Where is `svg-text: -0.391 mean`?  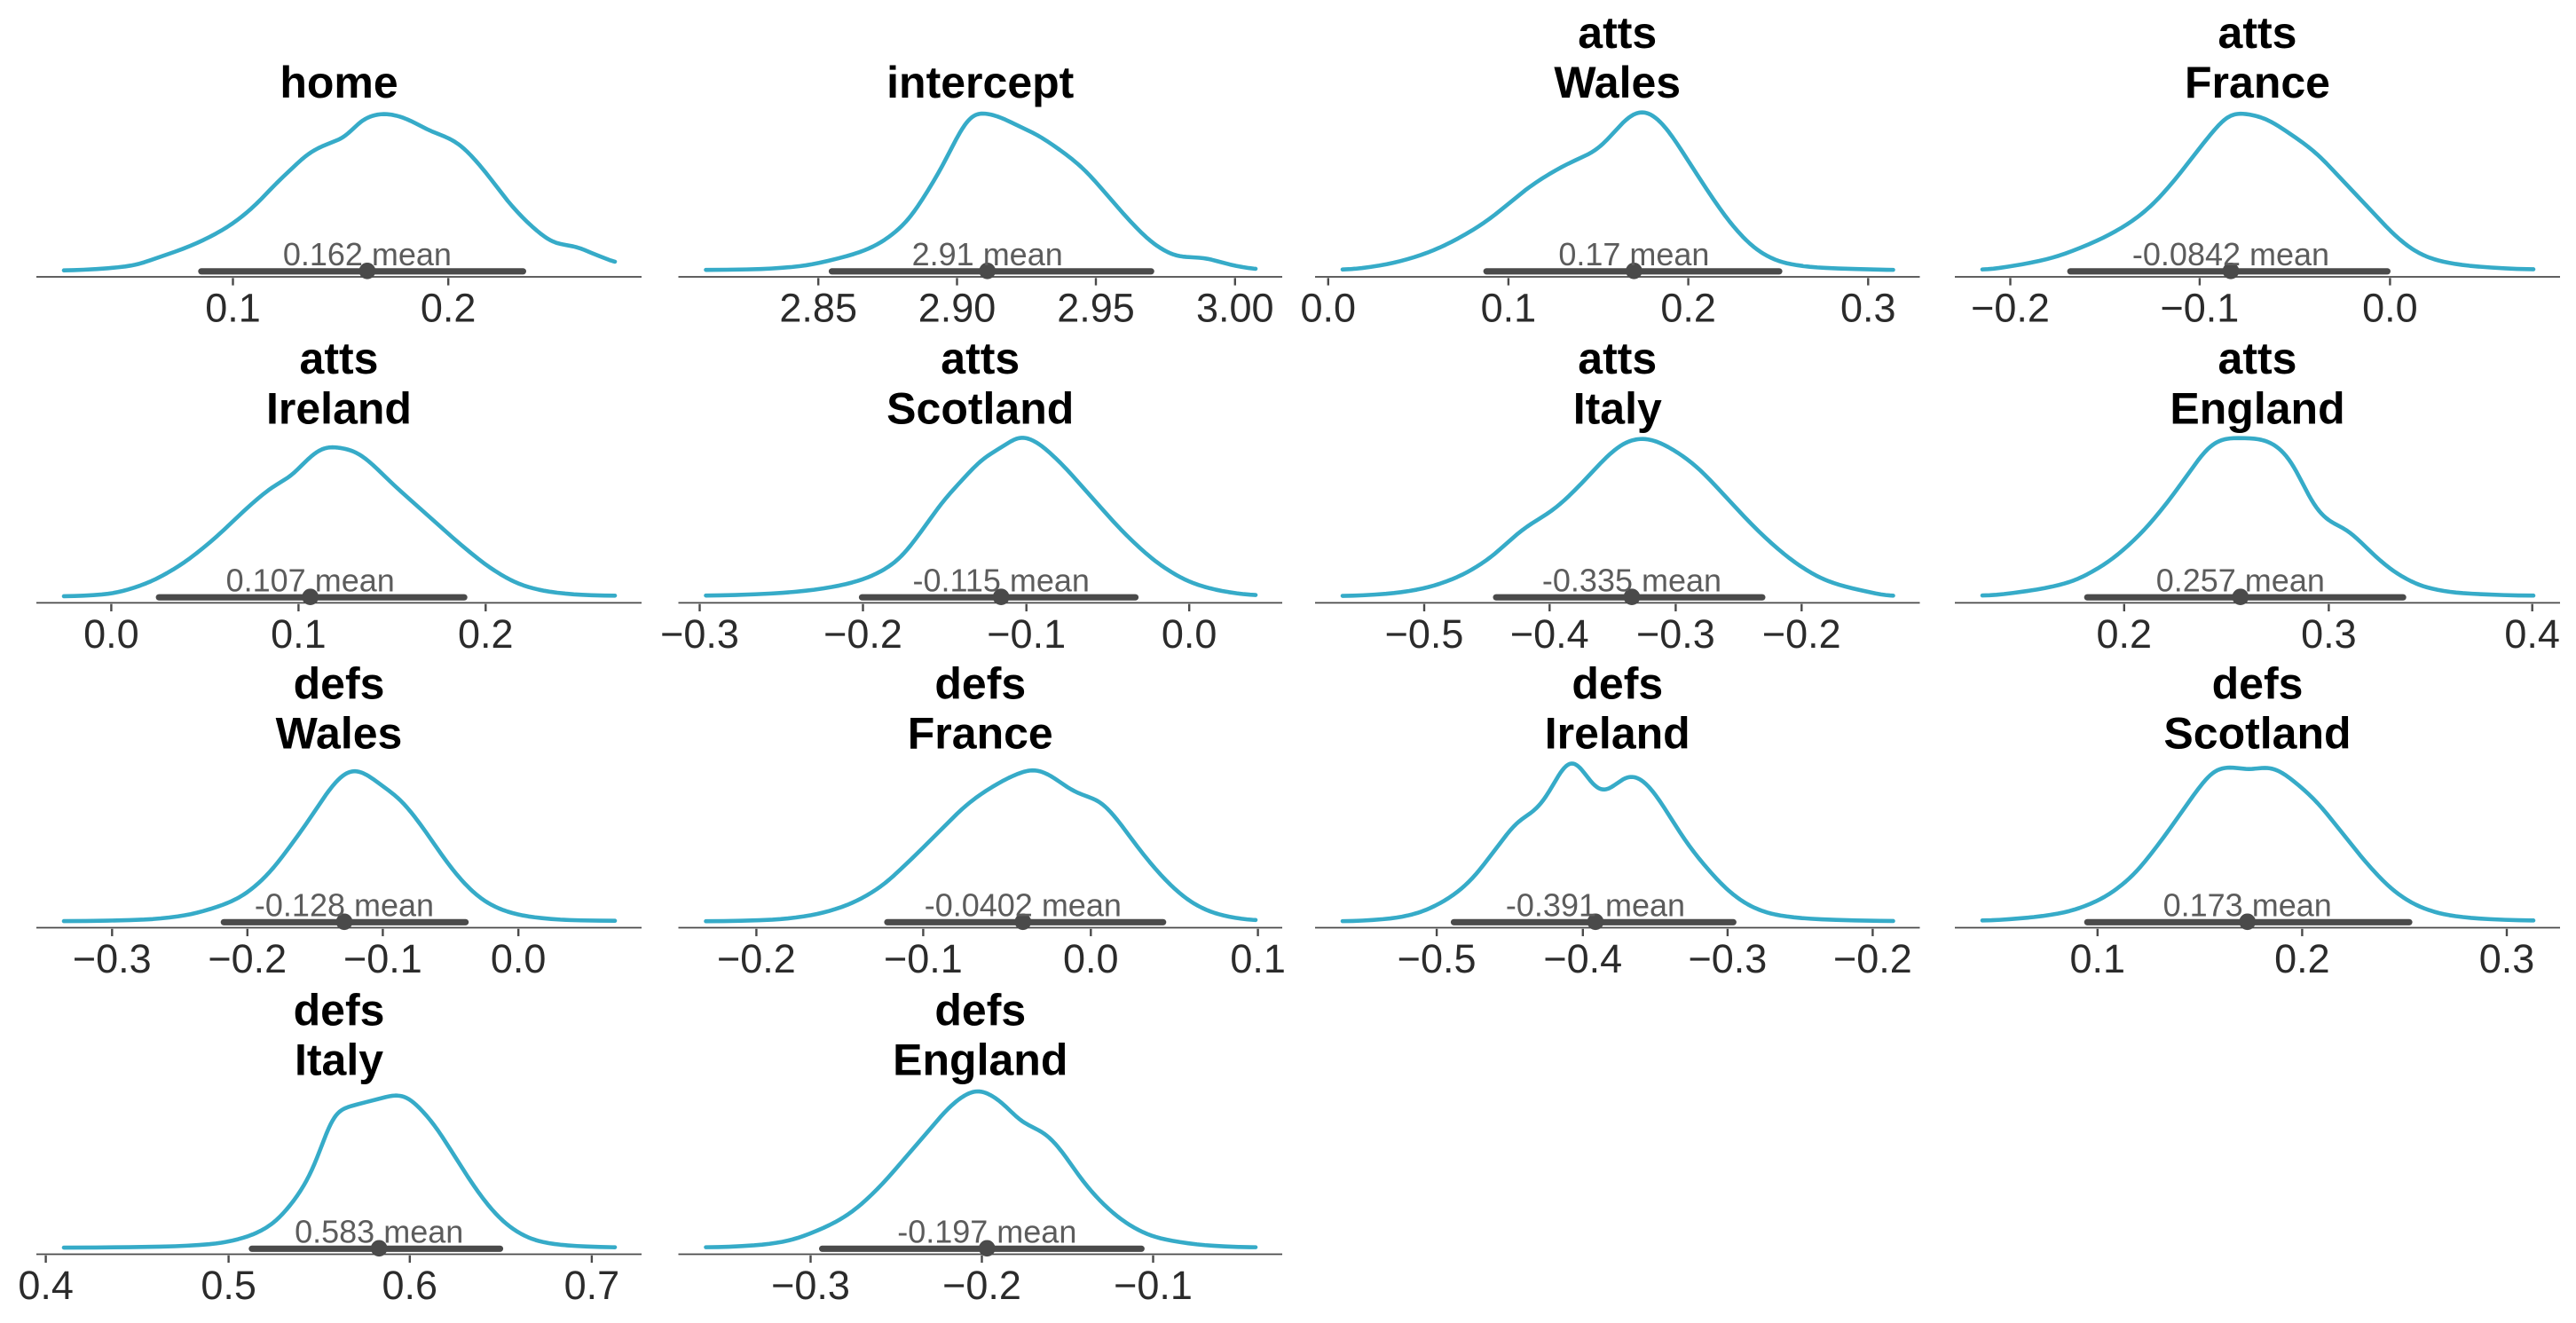 svg-text: -0.391 mean is located at coordinates (1595, 905).